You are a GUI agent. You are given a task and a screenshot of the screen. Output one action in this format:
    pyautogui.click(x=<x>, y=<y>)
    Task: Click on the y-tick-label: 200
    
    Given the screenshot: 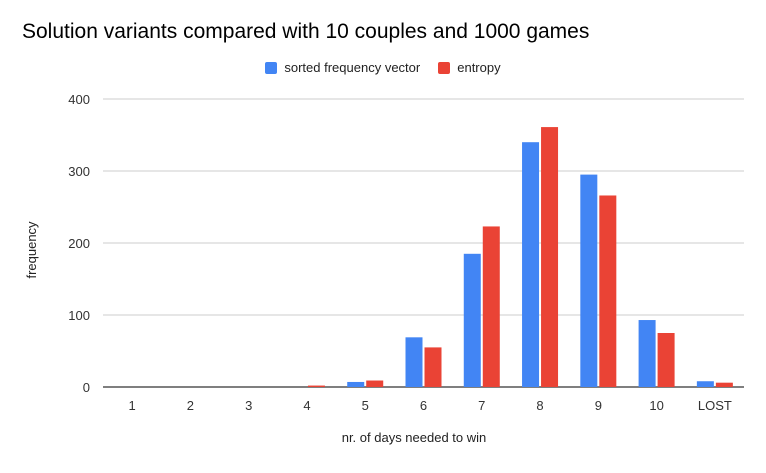 What is the action you would take?
    pyautogui.click(x=79, y=243)
    